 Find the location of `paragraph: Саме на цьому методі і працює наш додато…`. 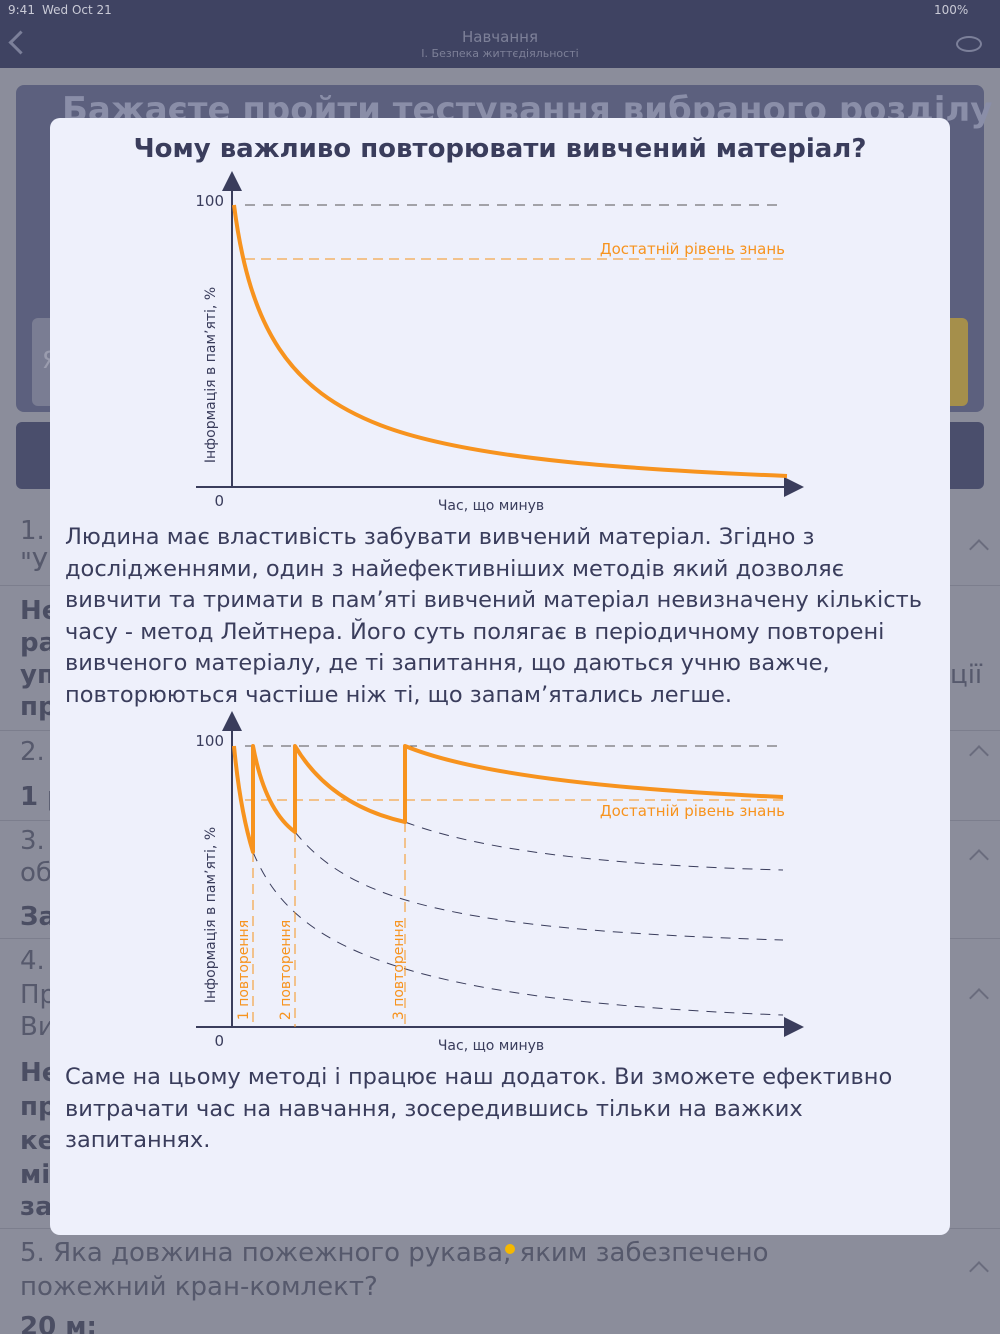

paragraph: Саме на цьому методі і працює наш додато… is located at coordinates (479, 1108).